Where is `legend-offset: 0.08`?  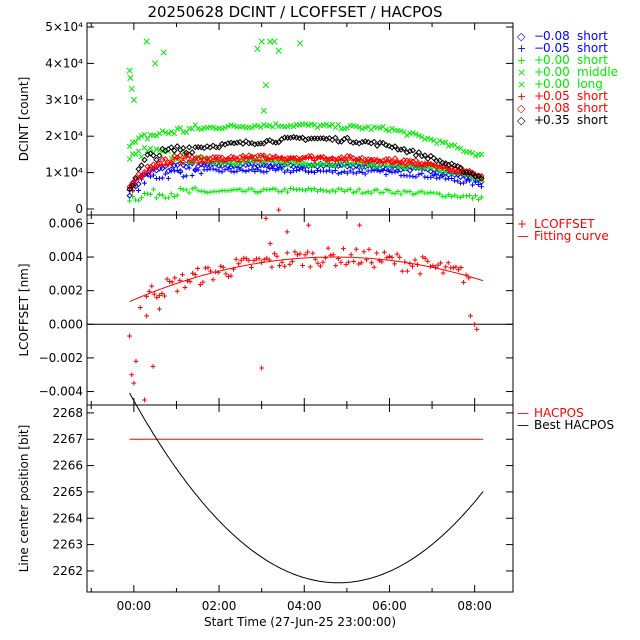
legend-offset: 0.08 is located at coordinates (556, 108).